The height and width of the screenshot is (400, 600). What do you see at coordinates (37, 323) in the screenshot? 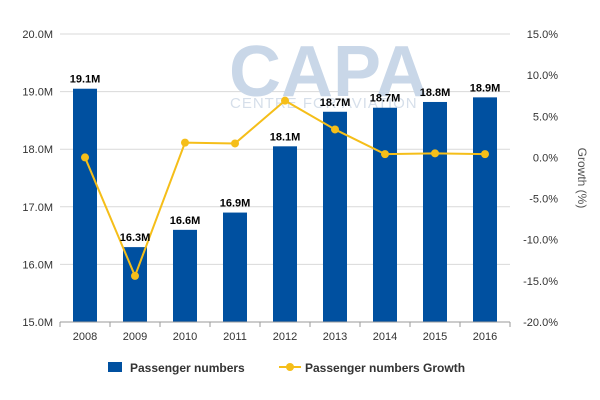
I see `y-left-tick-label: 15.0M` at bounding box center [37, 323].